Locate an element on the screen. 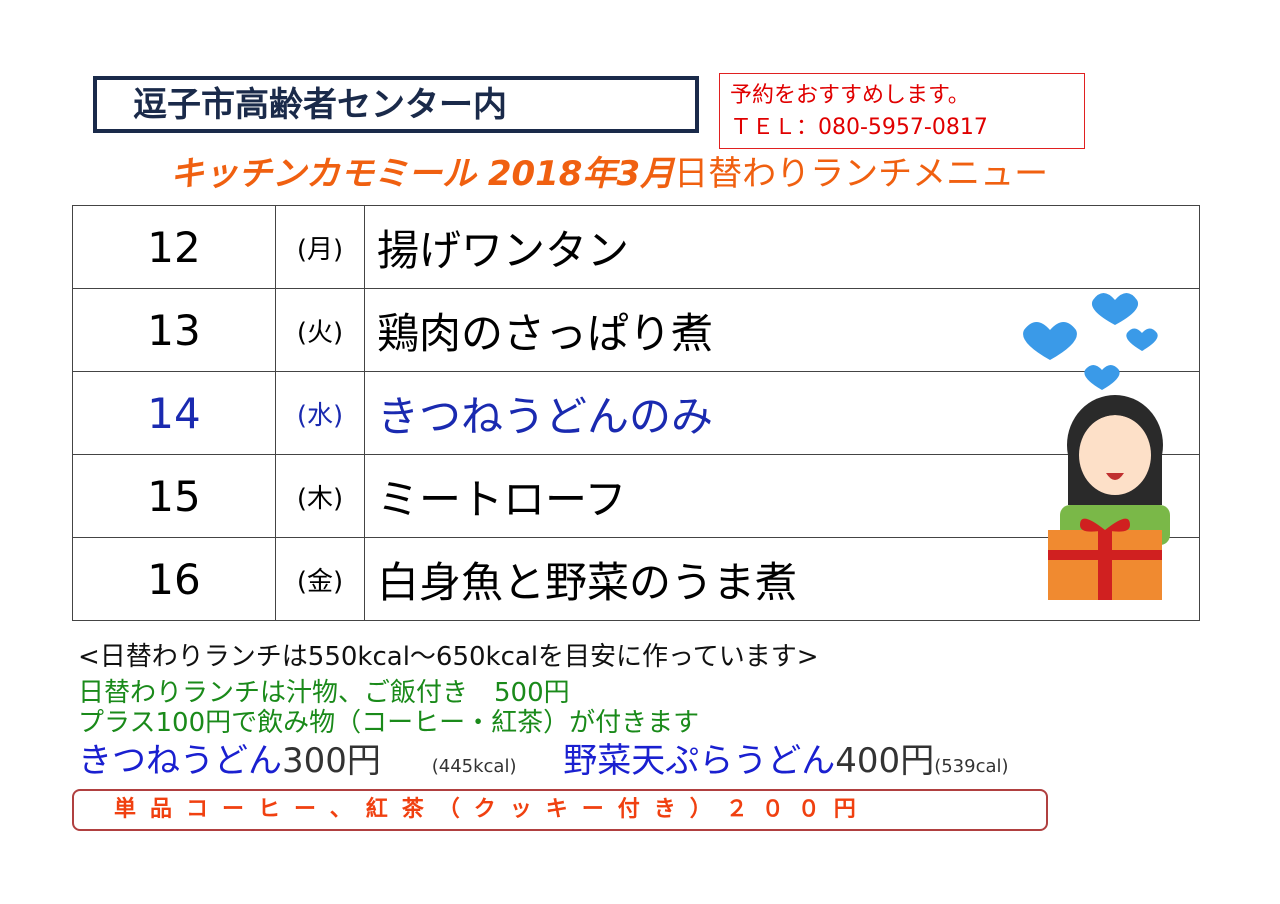 This screenshot has width=1280, height=904. reservation-box: 予約をおすすめします。 ＴＥＬ：080-5957-0817 is located at coordinates (902, 111).